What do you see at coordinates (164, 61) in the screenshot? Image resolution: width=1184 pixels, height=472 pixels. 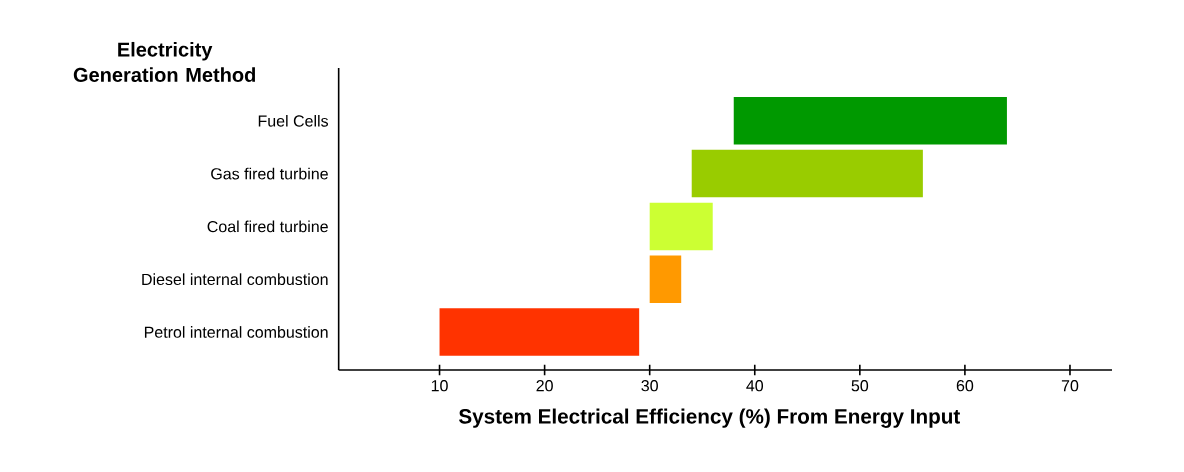 I see `y-axis-title: Electricity Generation Method` at bounding box center [164, 61].